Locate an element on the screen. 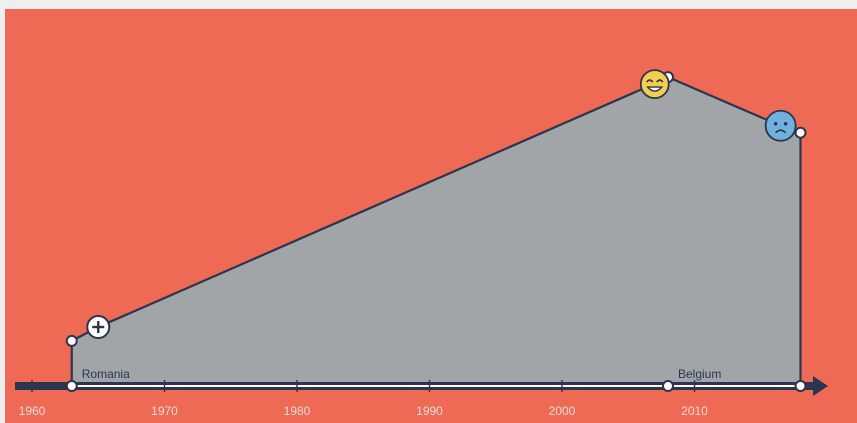 The width and height of the screenshot is (857, 423). sad-eye-left is located at coordinates (775, 123).